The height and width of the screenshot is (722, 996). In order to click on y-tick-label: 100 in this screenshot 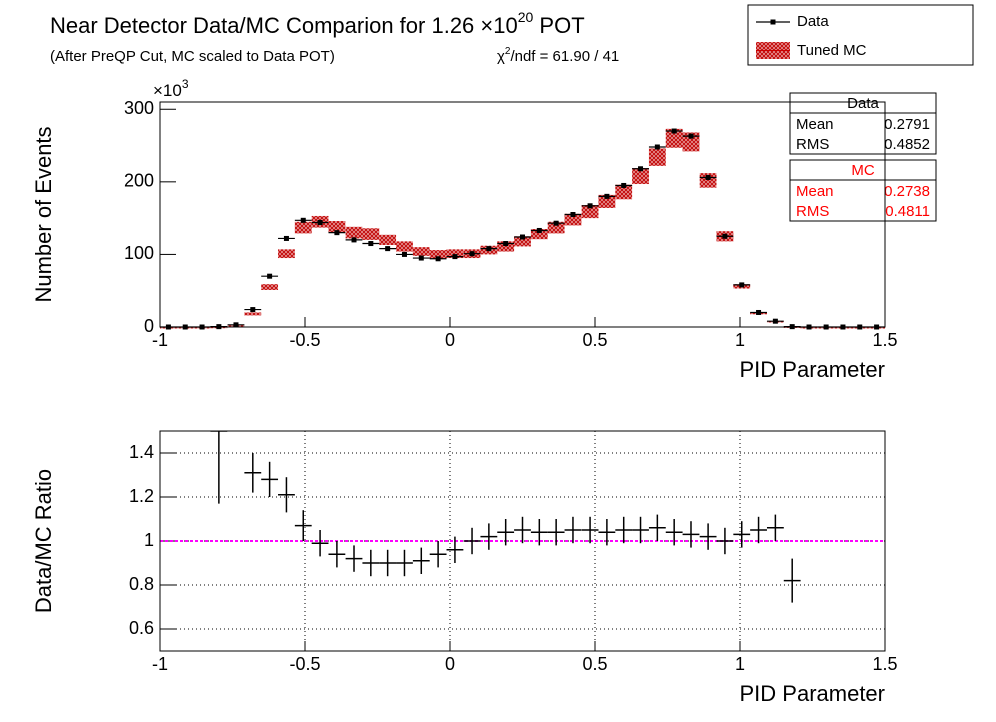, I will do `click(139, 253)`.